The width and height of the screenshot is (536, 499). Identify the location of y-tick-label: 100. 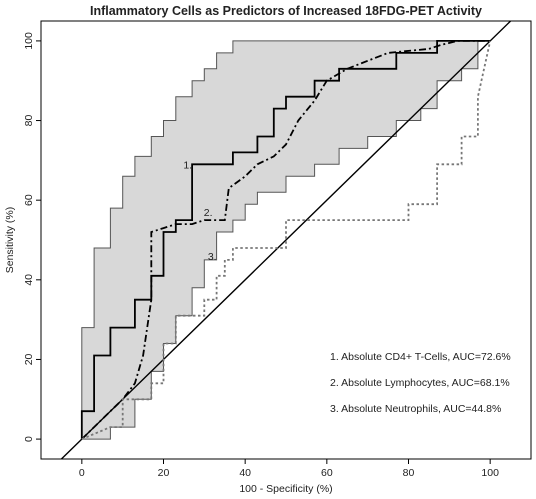
(29, 41).